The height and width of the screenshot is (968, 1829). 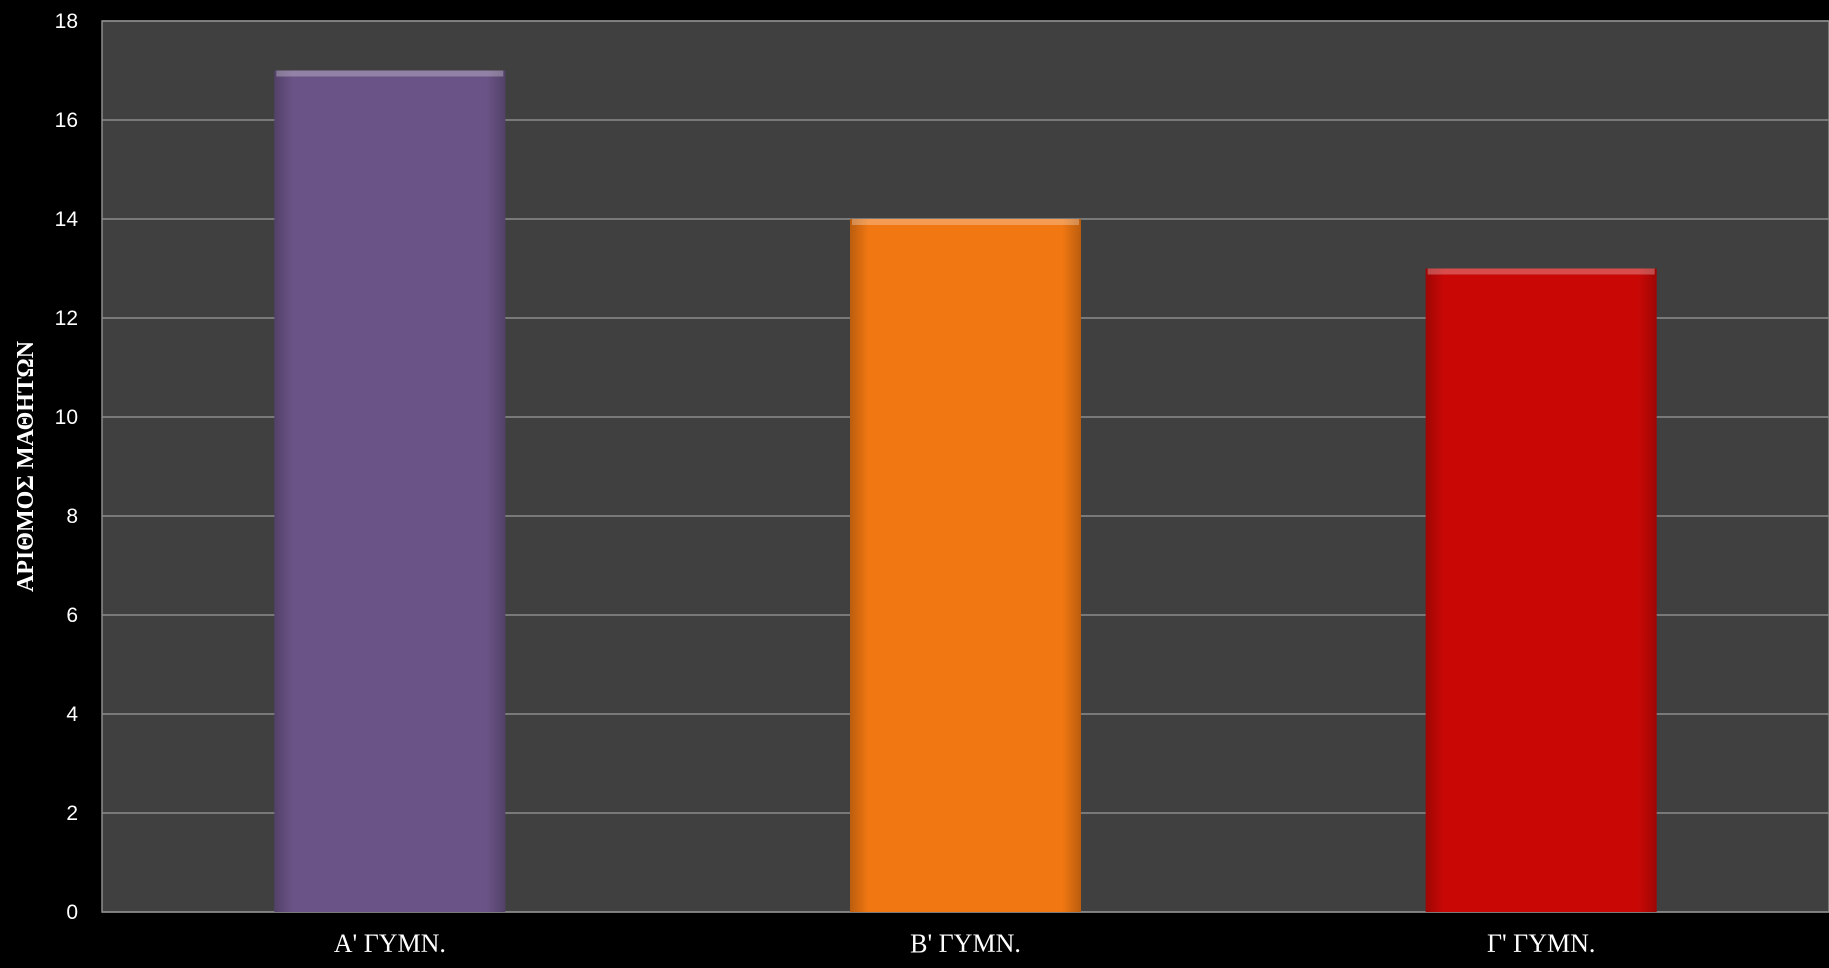 What do you see at coordinates (67, 219) in the screenshot?
I see `y-tick-label: 14` at bounding box center [67, 219].